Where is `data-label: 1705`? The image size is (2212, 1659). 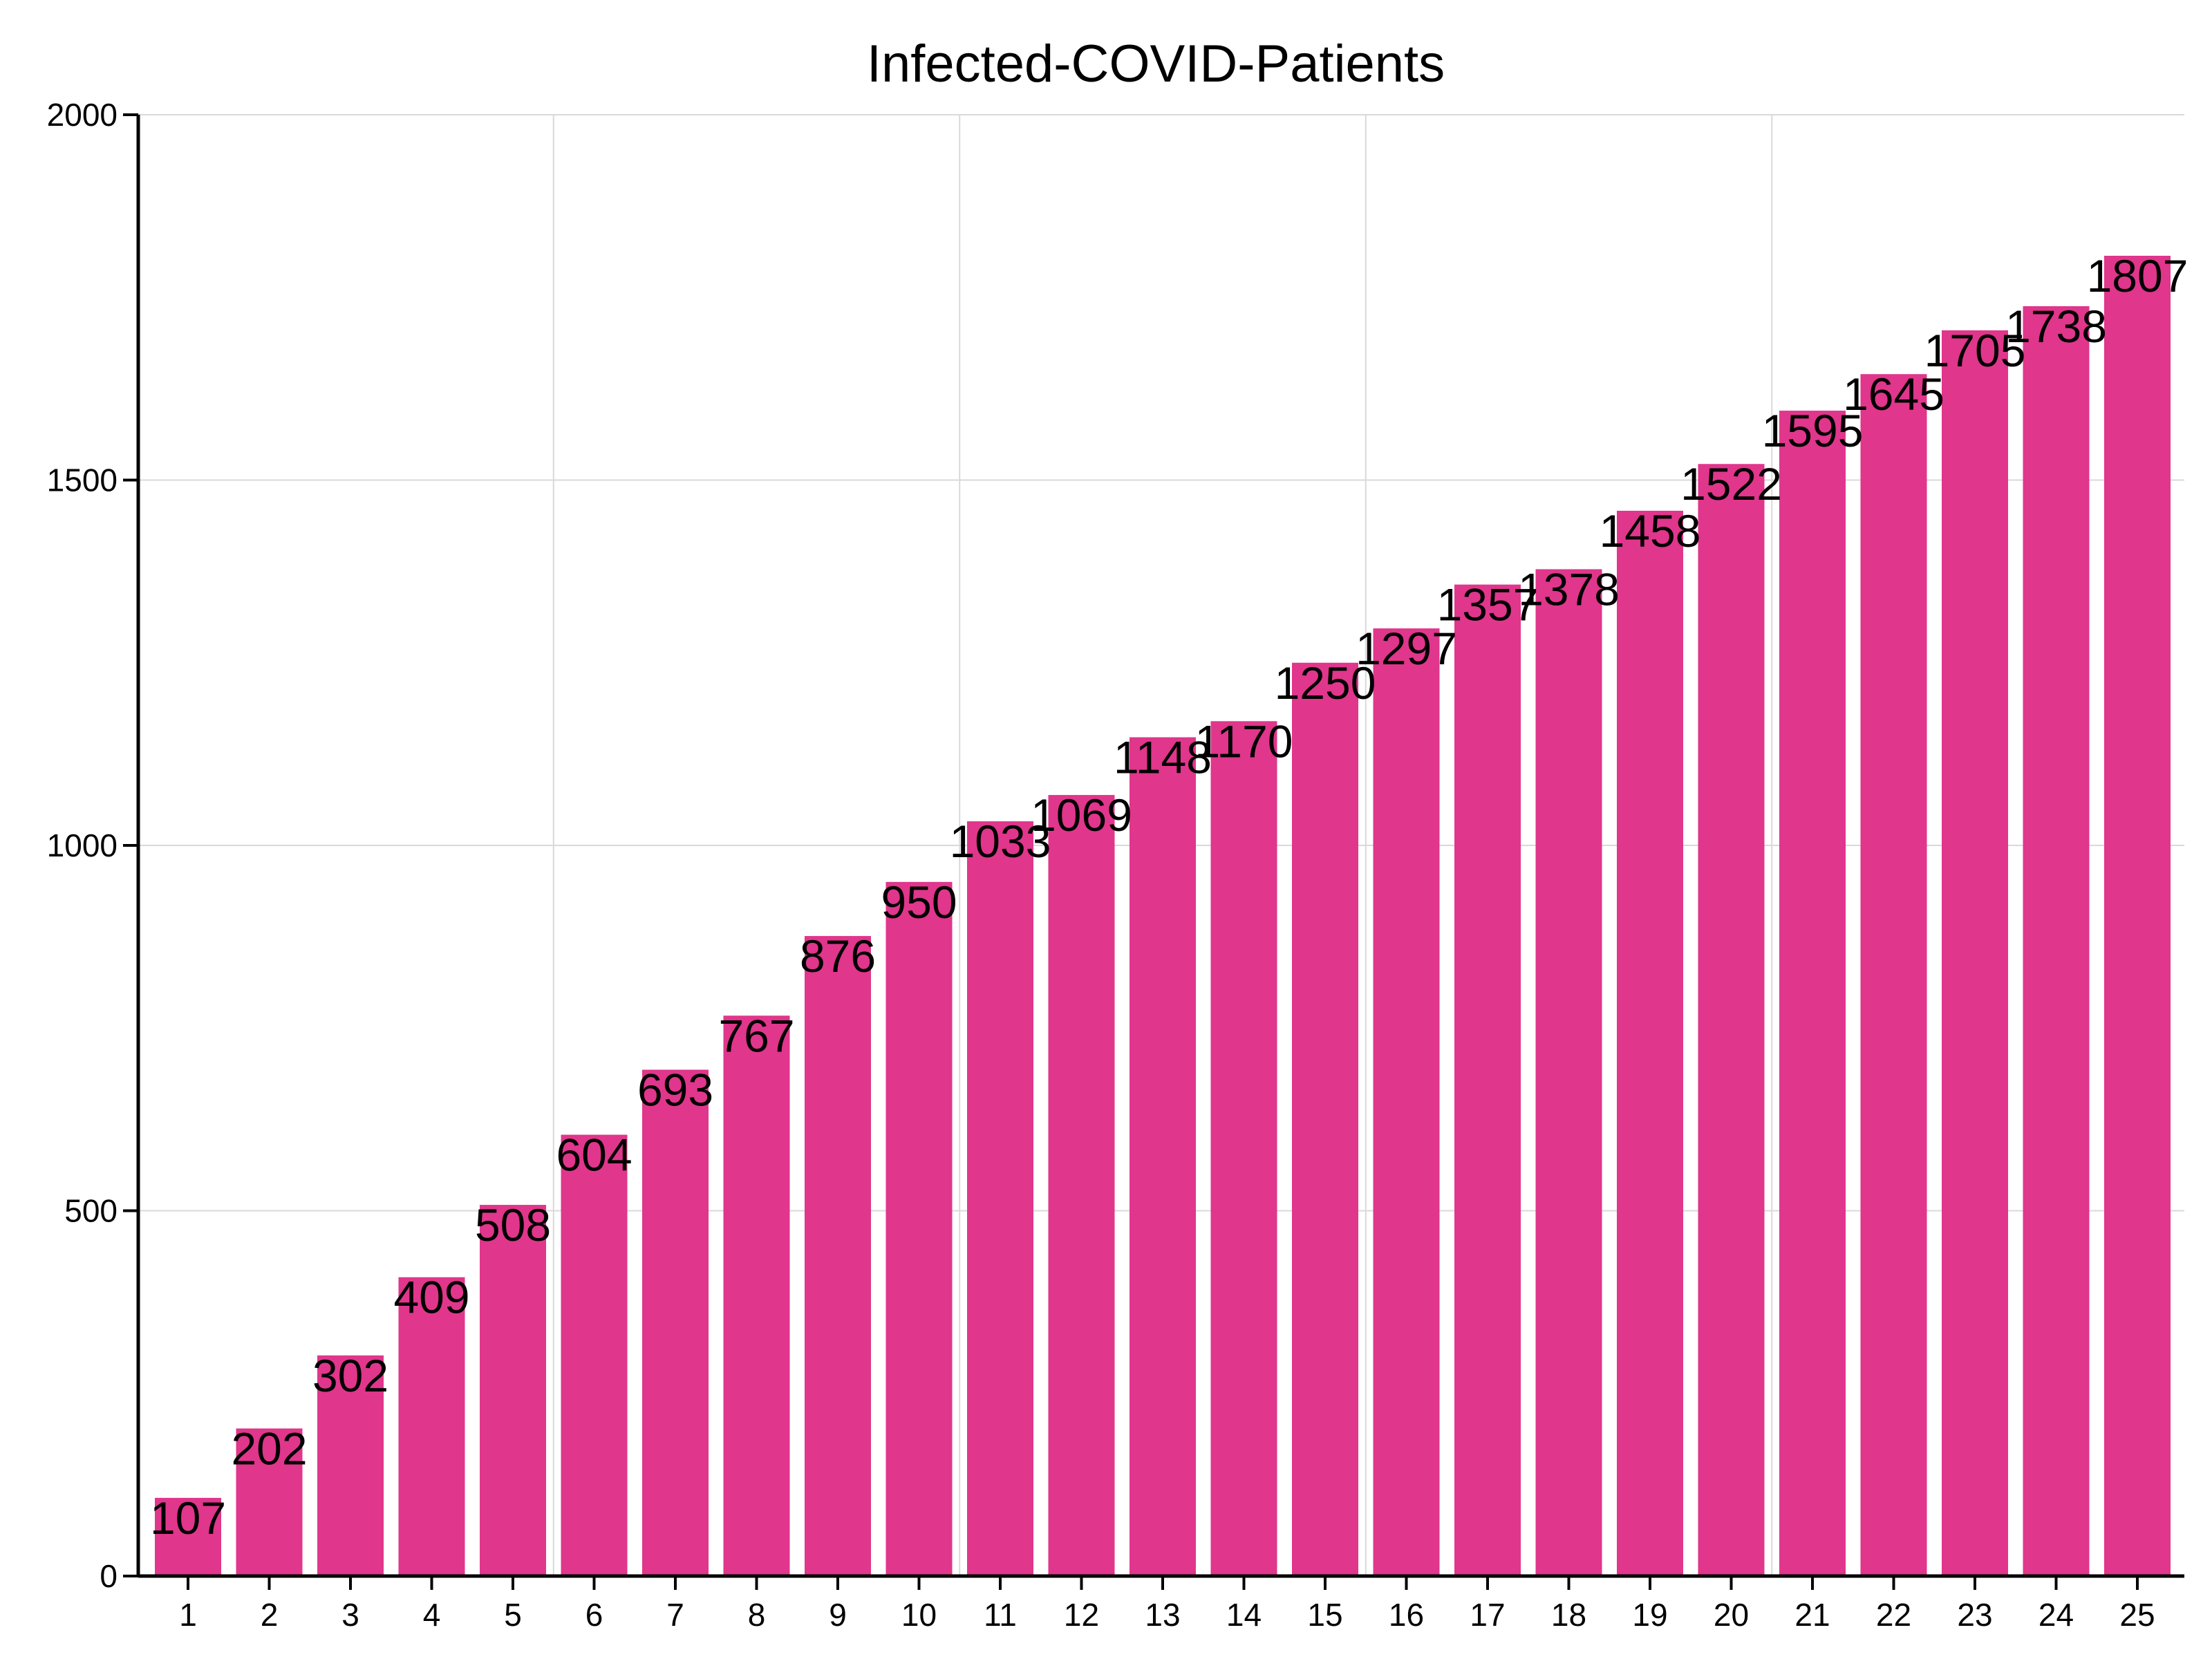
data-label: 1705 is located at coordinates (1975, 350).